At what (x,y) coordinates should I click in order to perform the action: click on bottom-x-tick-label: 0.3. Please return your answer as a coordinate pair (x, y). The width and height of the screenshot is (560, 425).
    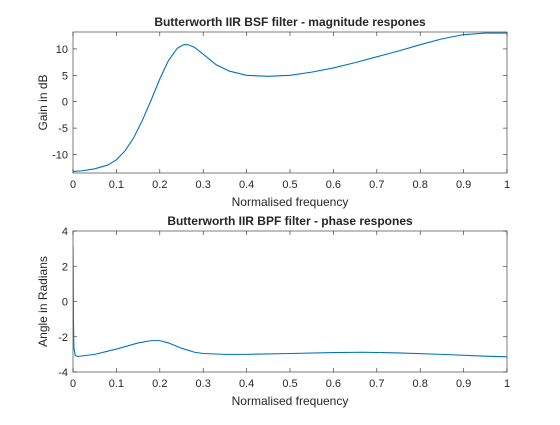
    Looking at the image, I should click on (203, 384).